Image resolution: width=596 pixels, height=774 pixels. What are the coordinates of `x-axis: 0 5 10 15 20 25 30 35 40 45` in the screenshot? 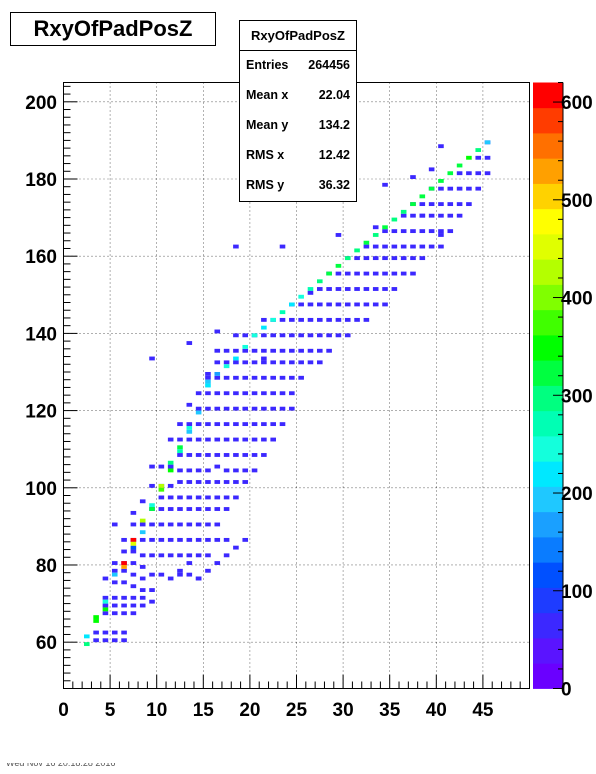 It's located at (294, 697).